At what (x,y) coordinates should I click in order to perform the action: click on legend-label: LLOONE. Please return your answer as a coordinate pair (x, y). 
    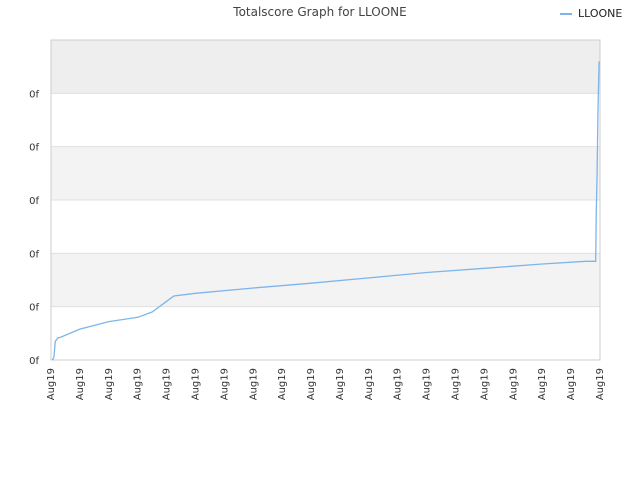
    Looking at the image, I should click on (600, 13).